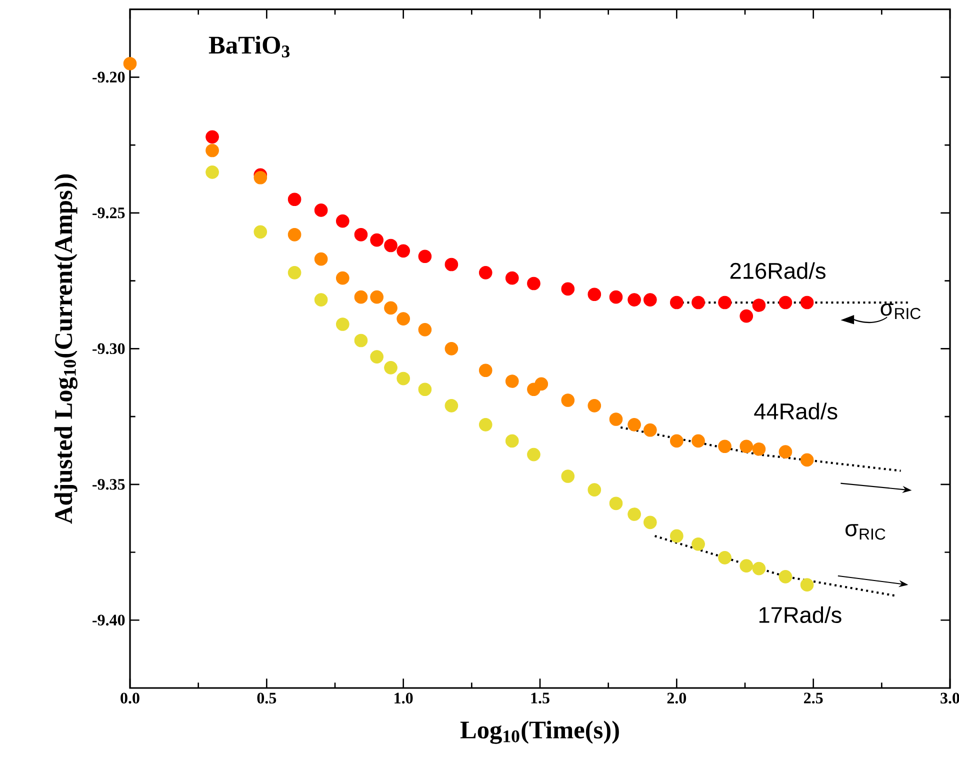  I want to click on x-axis-title: Log$_{10}$(Time(s)), so click(539, 732).